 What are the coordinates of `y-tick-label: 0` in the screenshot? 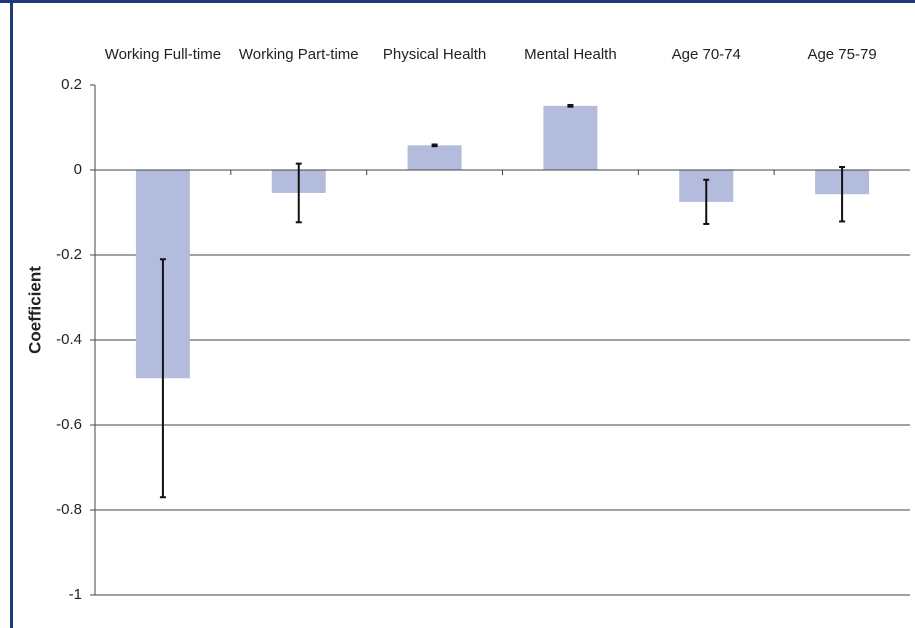 It's located at (78, 169).